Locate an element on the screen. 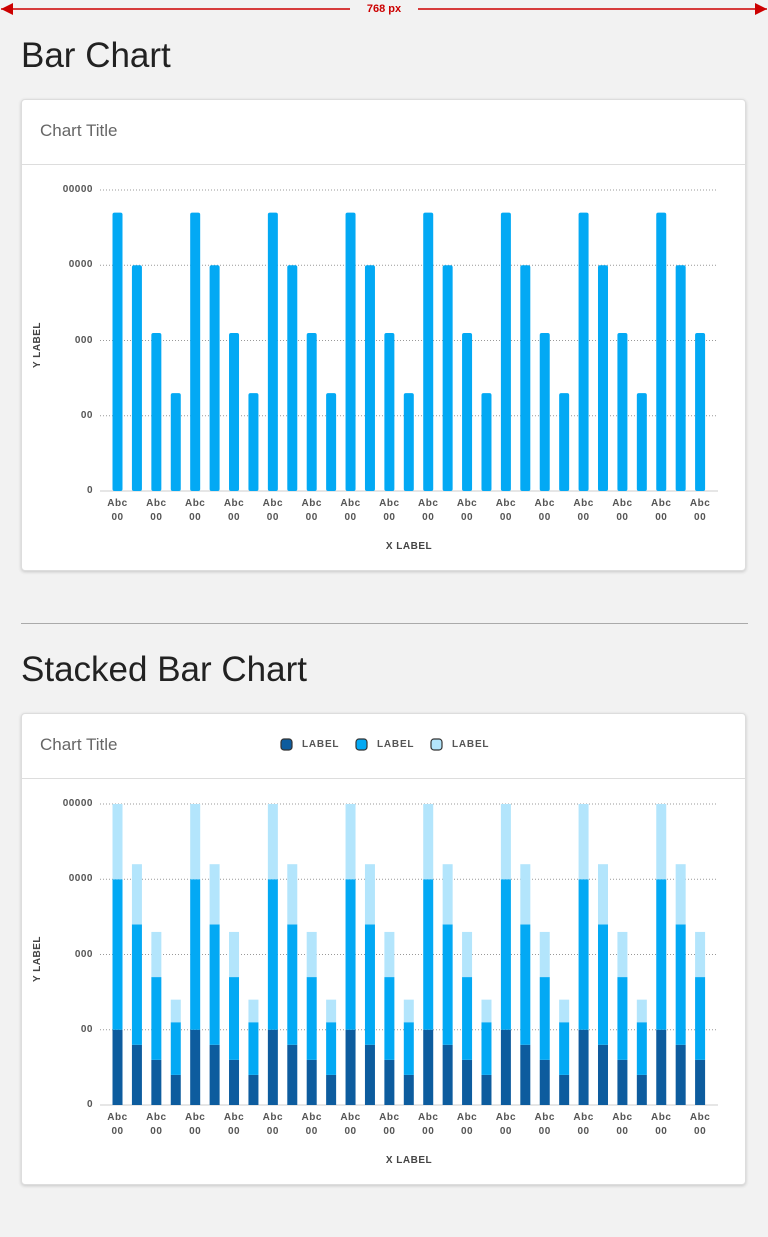 Image resolution: width=768 pixels, height=1237 pixels. divider is located at coordinates (383, 164).